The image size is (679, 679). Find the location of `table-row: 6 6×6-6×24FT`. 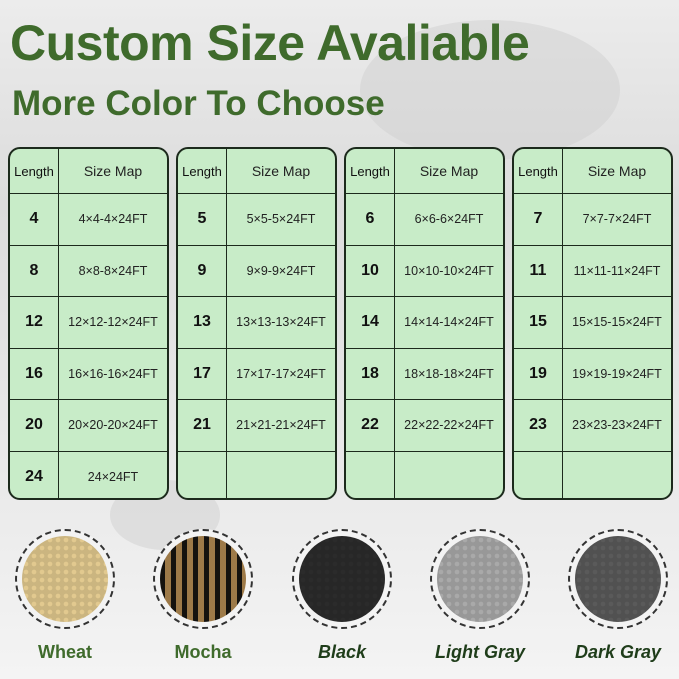

table-row: 6 6×6-6×24FT is located at coordinates (424, 220).